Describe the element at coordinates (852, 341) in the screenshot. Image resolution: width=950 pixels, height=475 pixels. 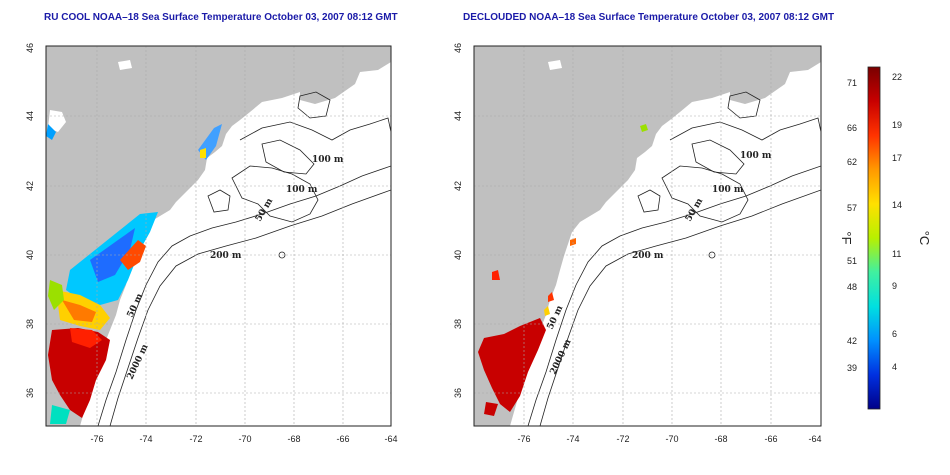
I see `fahrenheit-tick: 42` at that location.